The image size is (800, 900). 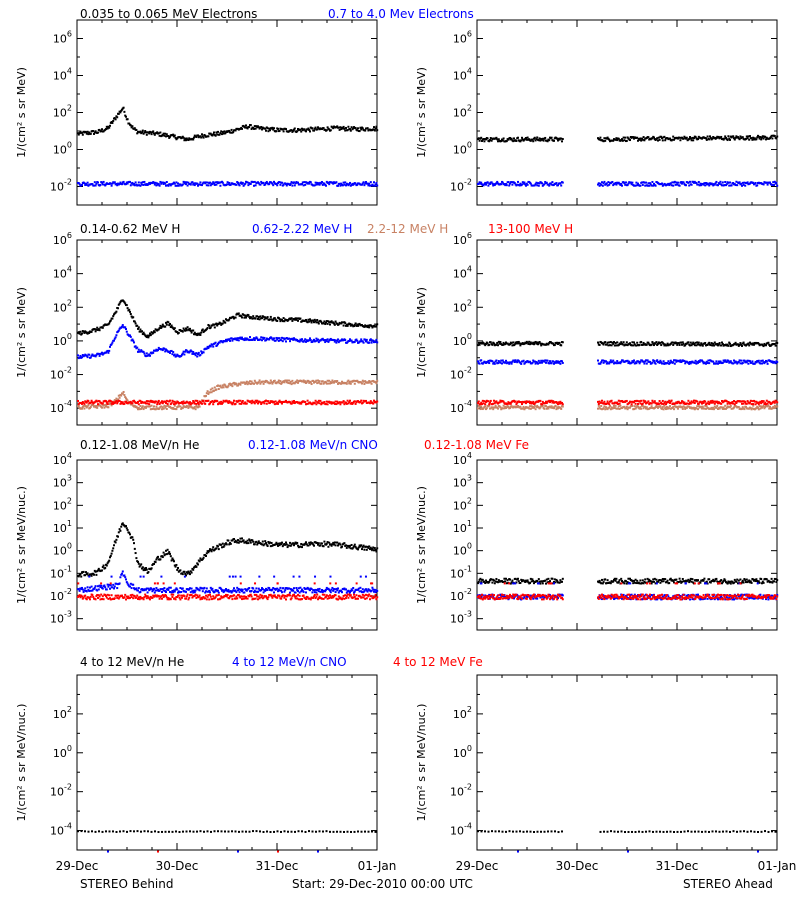 I want to click on plot-frame, so click(x=627, y=762).